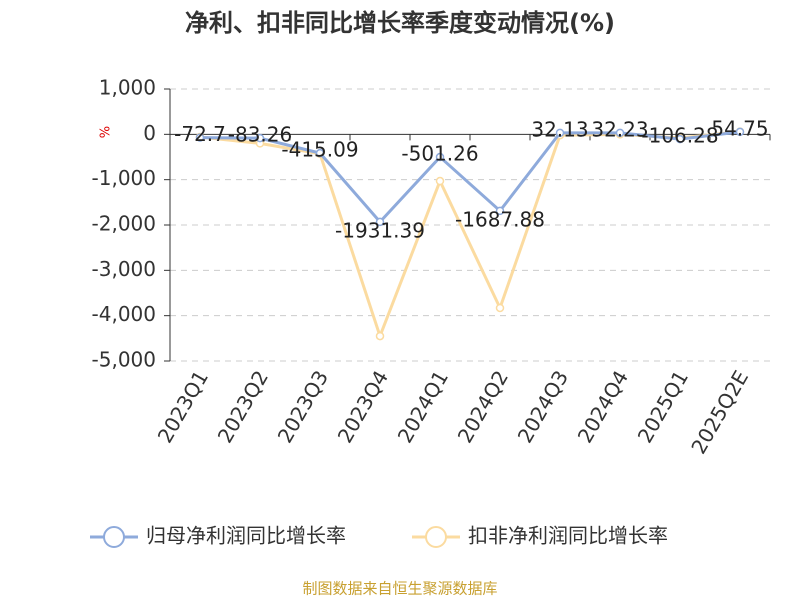 Image resolution: width=800 pixels, height=600 pixels. Describe the element at coordinates (183, 406) in the screenshot. I see `x-tick-label: 2023Q1` at that location.